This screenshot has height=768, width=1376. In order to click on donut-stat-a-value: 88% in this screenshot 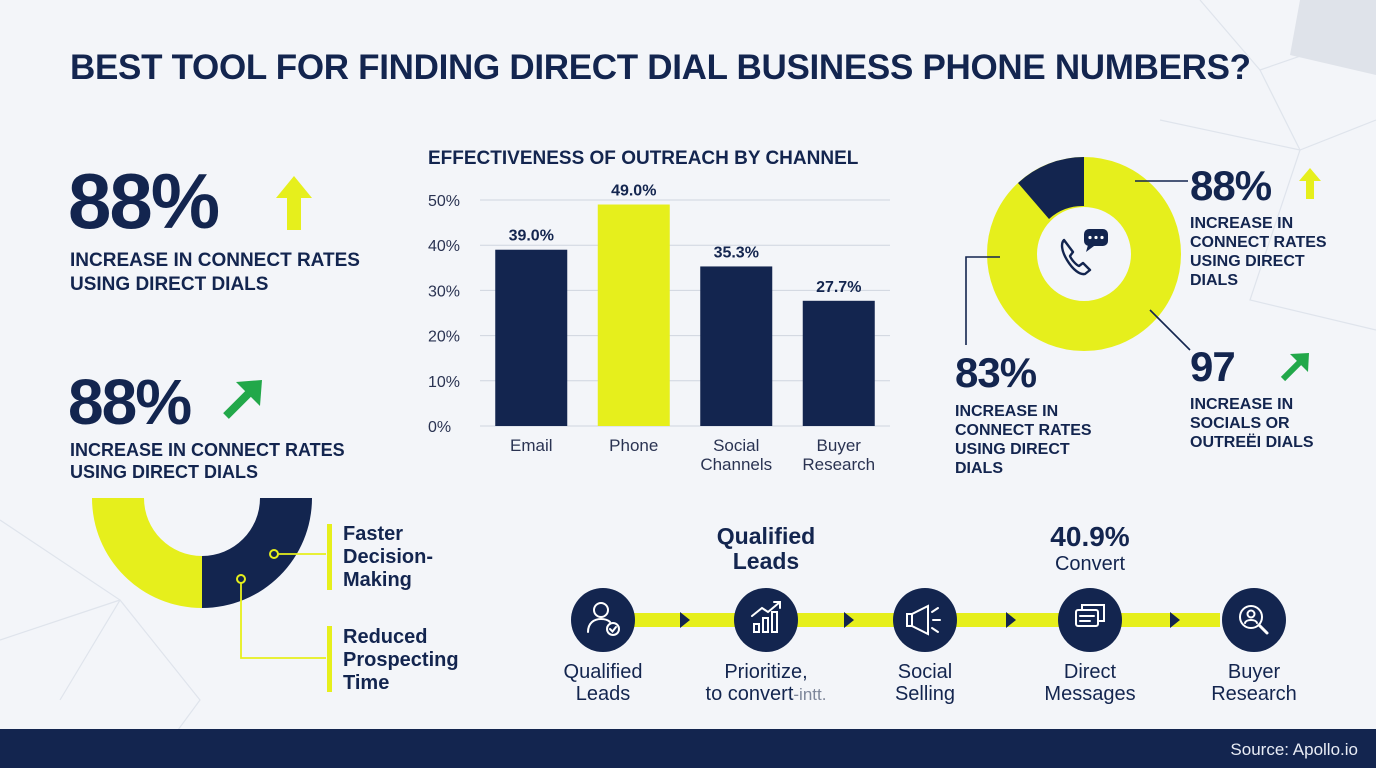, I will do `click(1231, 185)`.